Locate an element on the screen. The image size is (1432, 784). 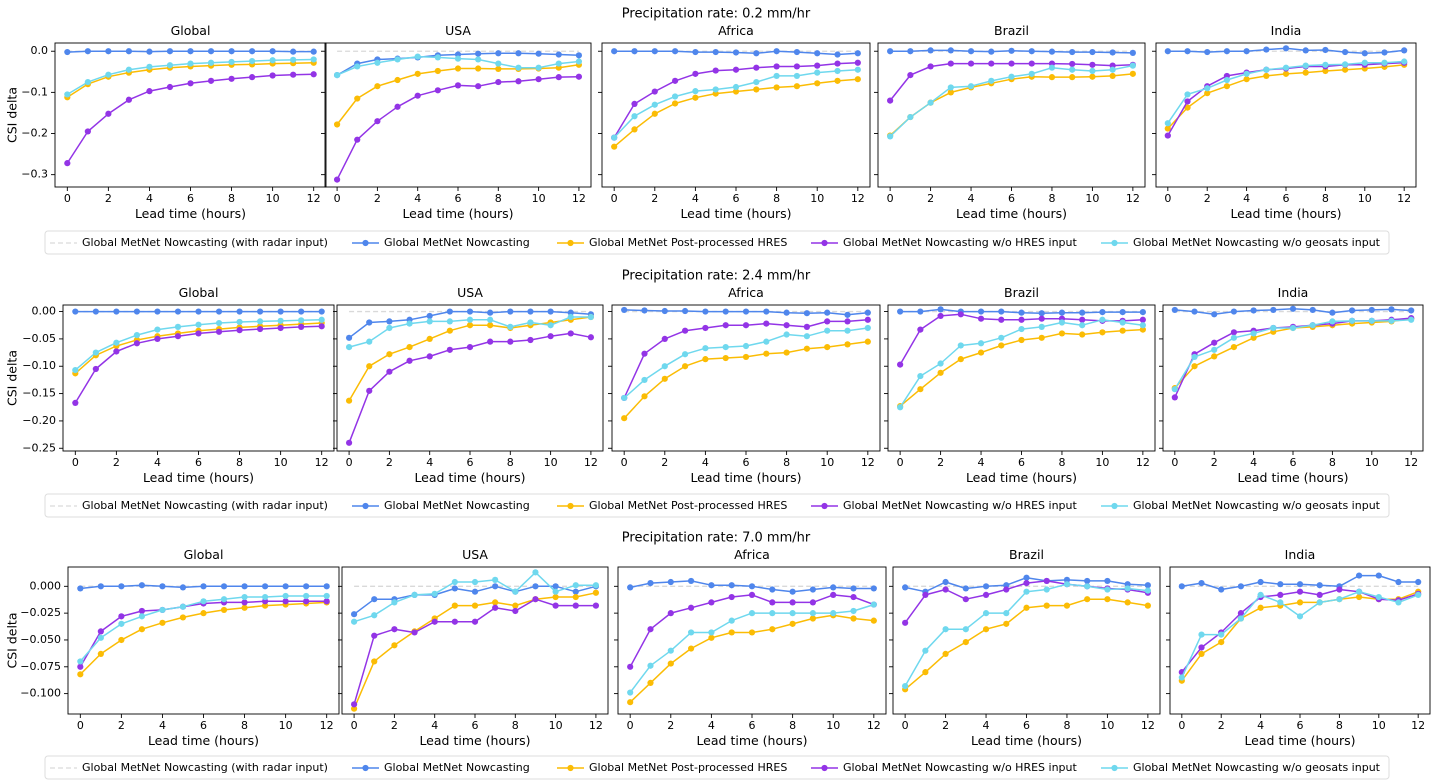
legend-entry-hres: Global MetNet Post-processed HRES is located at coordinates (672, 242).